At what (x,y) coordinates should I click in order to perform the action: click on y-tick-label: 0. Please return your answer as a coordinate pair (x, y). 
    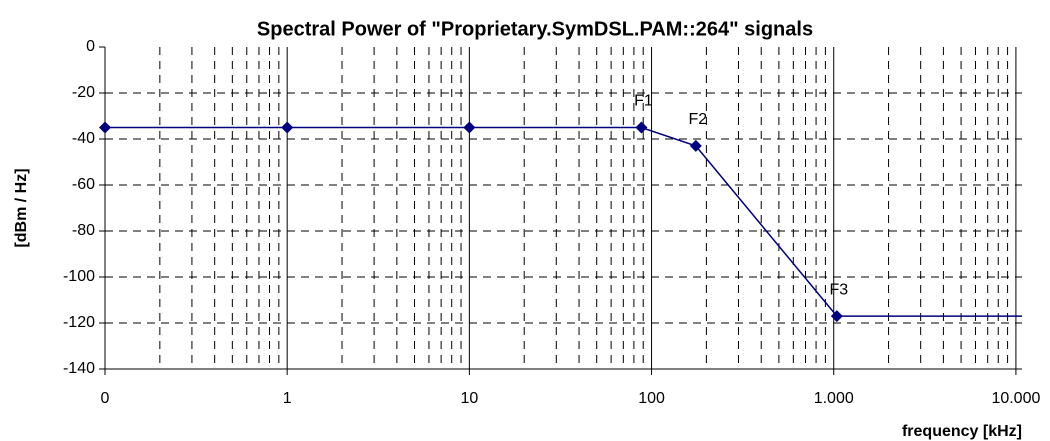
    Looking at the image, I should click on (90, 46).